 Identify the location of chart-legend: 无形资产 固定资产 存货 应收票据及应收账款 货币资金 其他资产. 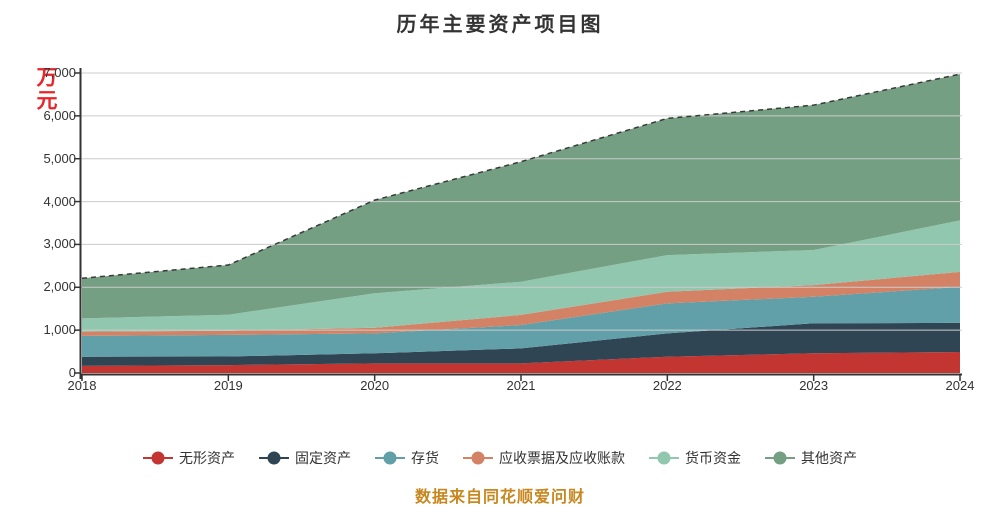
(500, 458).